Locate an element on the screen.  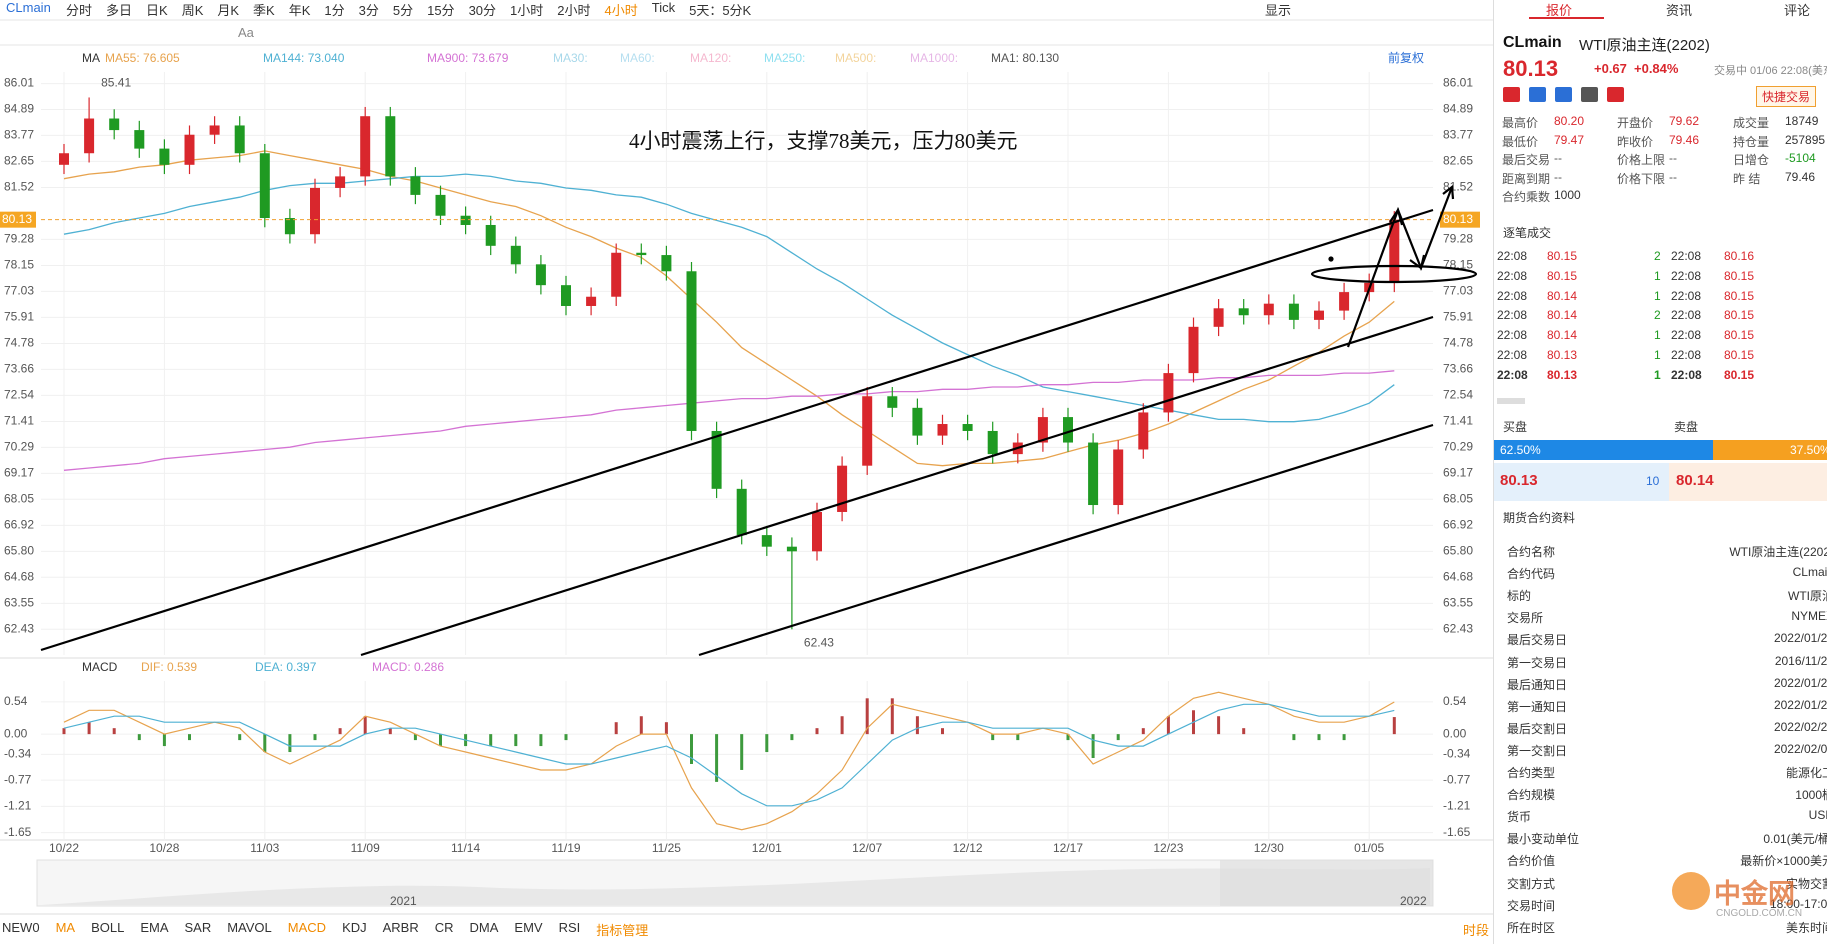
period-tab: 季K is located at coordinates (264, 10).